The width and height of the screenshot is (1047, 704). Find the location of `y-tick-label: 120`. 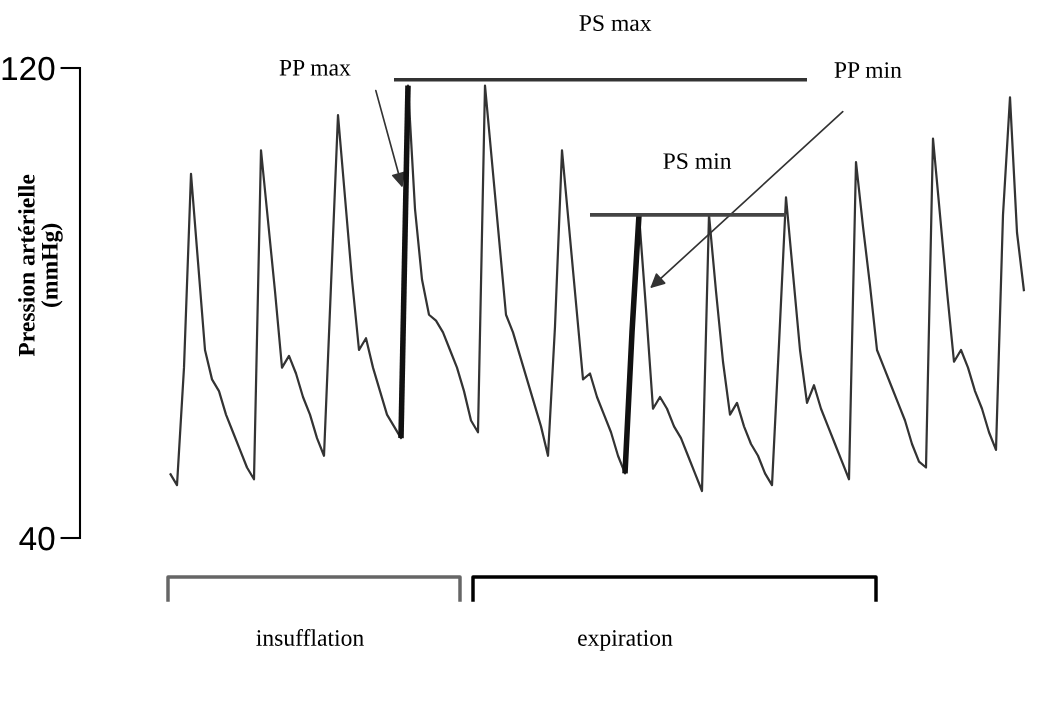

y-tick-label: 120 is located at coordinates (28, 68).